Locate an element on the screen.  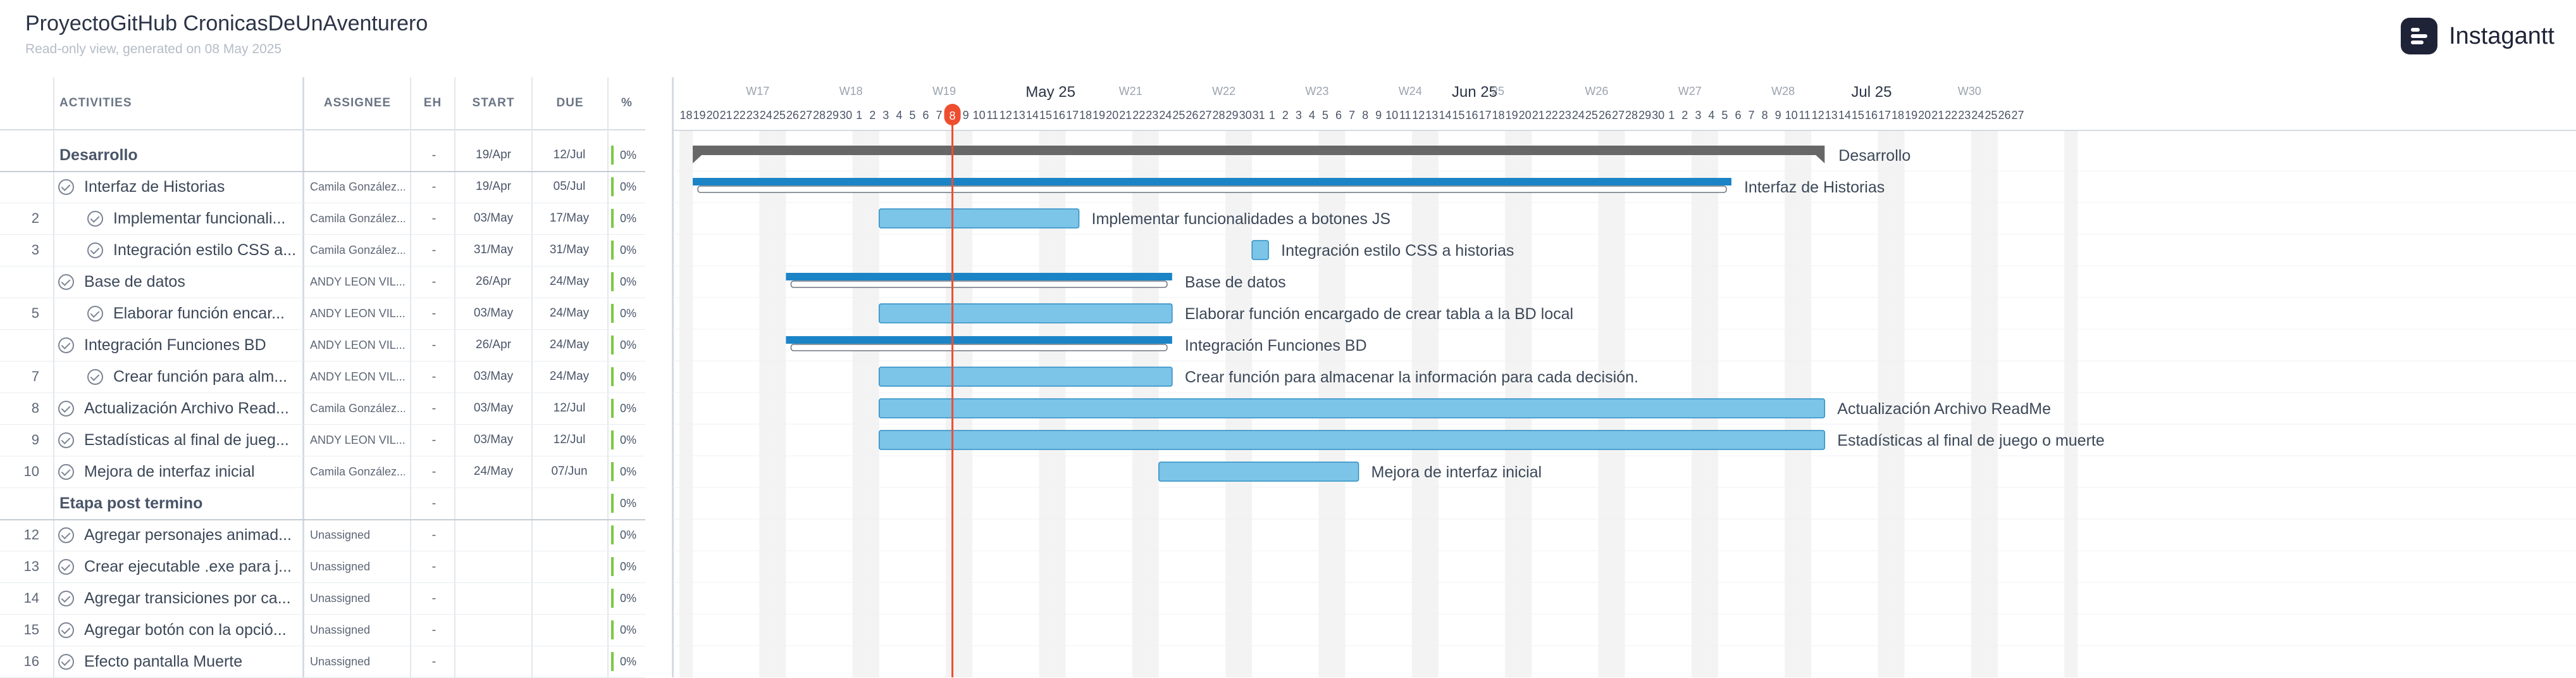
start-date-cell: 31/May is located at coordinates (493, 249).